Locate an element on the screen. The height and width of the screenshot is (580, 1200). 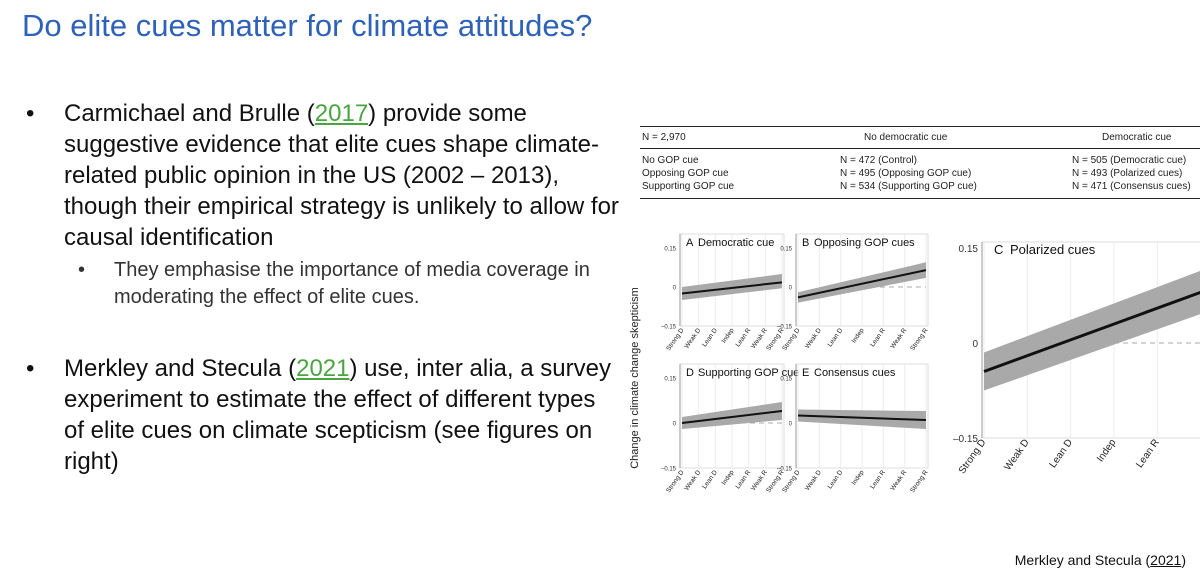
table-cell: N = 495 (Opposing GOP cue) is located at coordinates (906, 173).